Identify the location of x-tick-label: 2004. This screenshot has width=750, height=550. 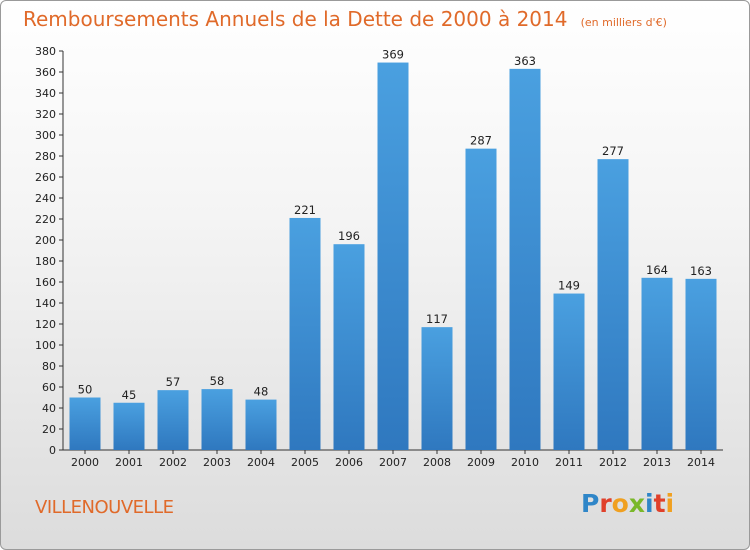
(261, 462).